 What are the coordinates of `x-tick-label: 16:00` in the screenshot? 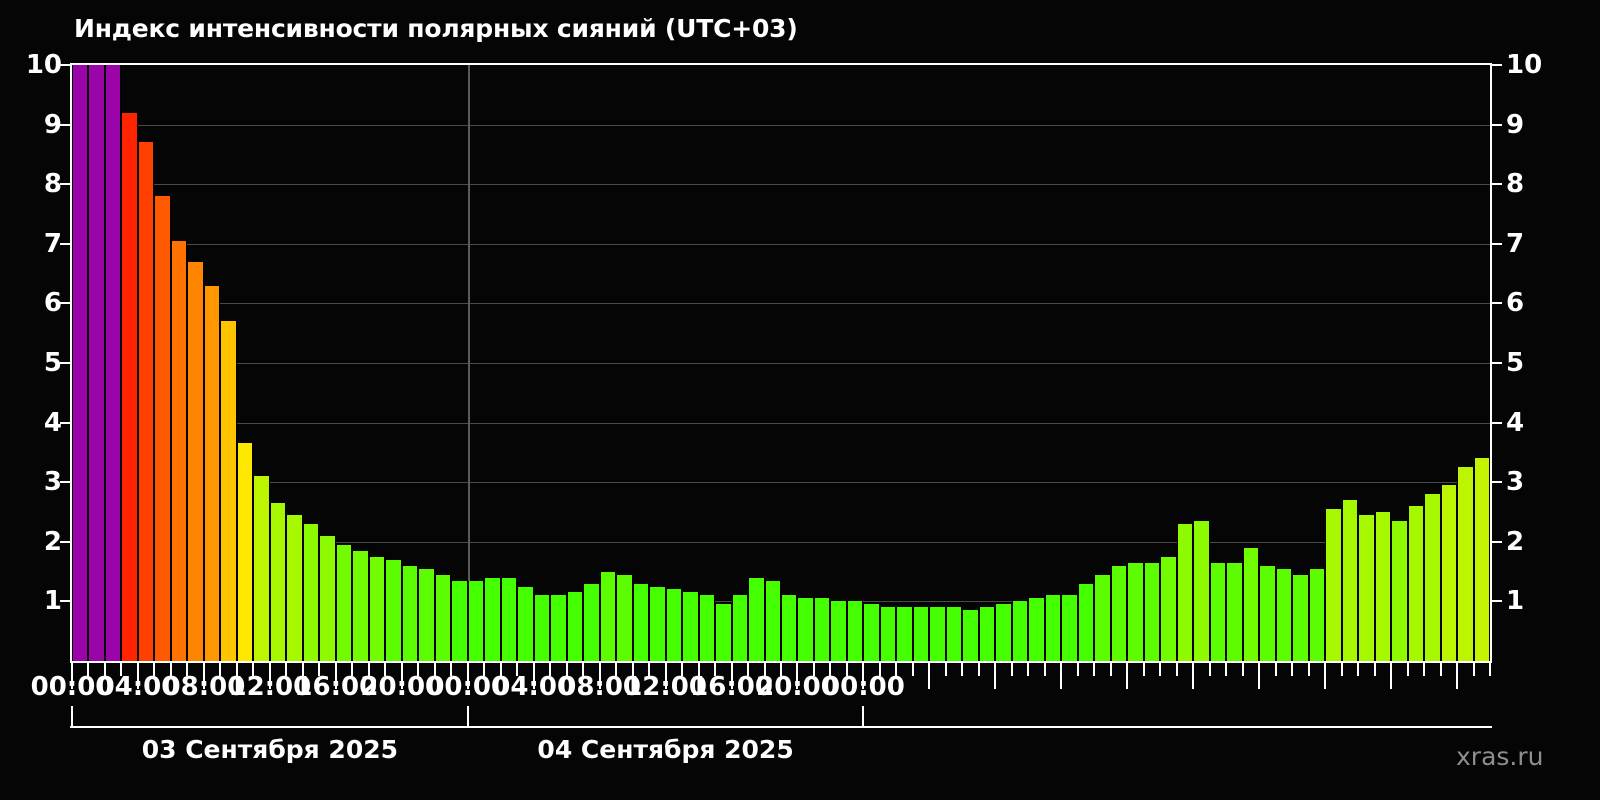 It's located at (336, 687).